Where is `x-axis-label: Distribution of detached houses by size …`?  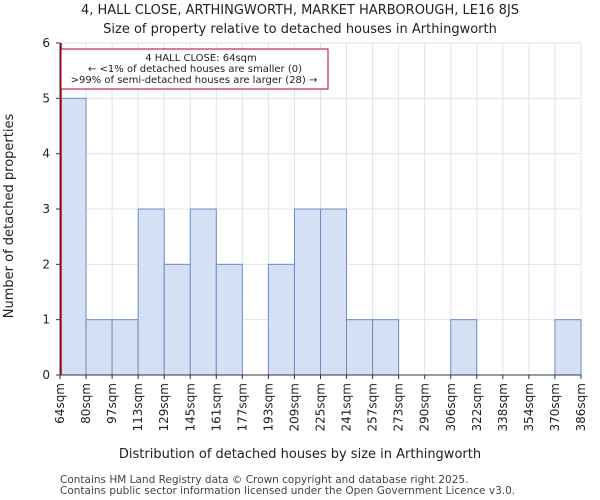
x-axis-label: Distribution of detached houses by size … is located at coordinates (300, 454).